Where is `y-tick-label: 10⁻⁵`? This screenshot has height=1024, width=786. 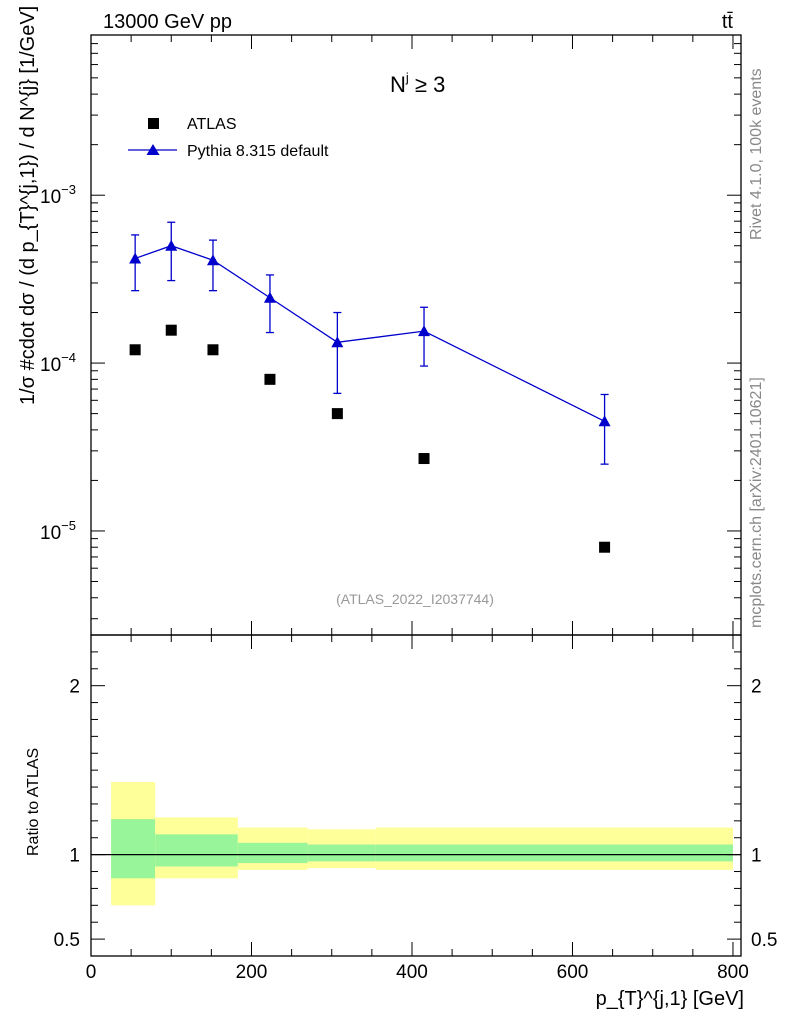 y-tick-label: 10⁻⁵ is located at coordinates (58, 531).